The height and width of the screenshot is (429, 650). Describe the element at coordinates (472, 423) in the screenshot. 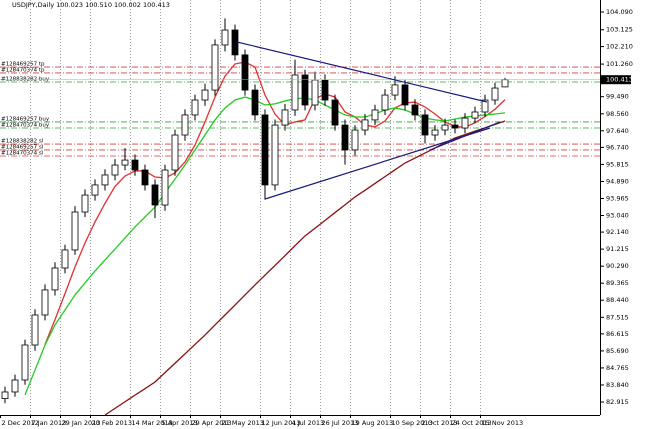

I see `x-tick-label: 24 Oct 2013` at that location.